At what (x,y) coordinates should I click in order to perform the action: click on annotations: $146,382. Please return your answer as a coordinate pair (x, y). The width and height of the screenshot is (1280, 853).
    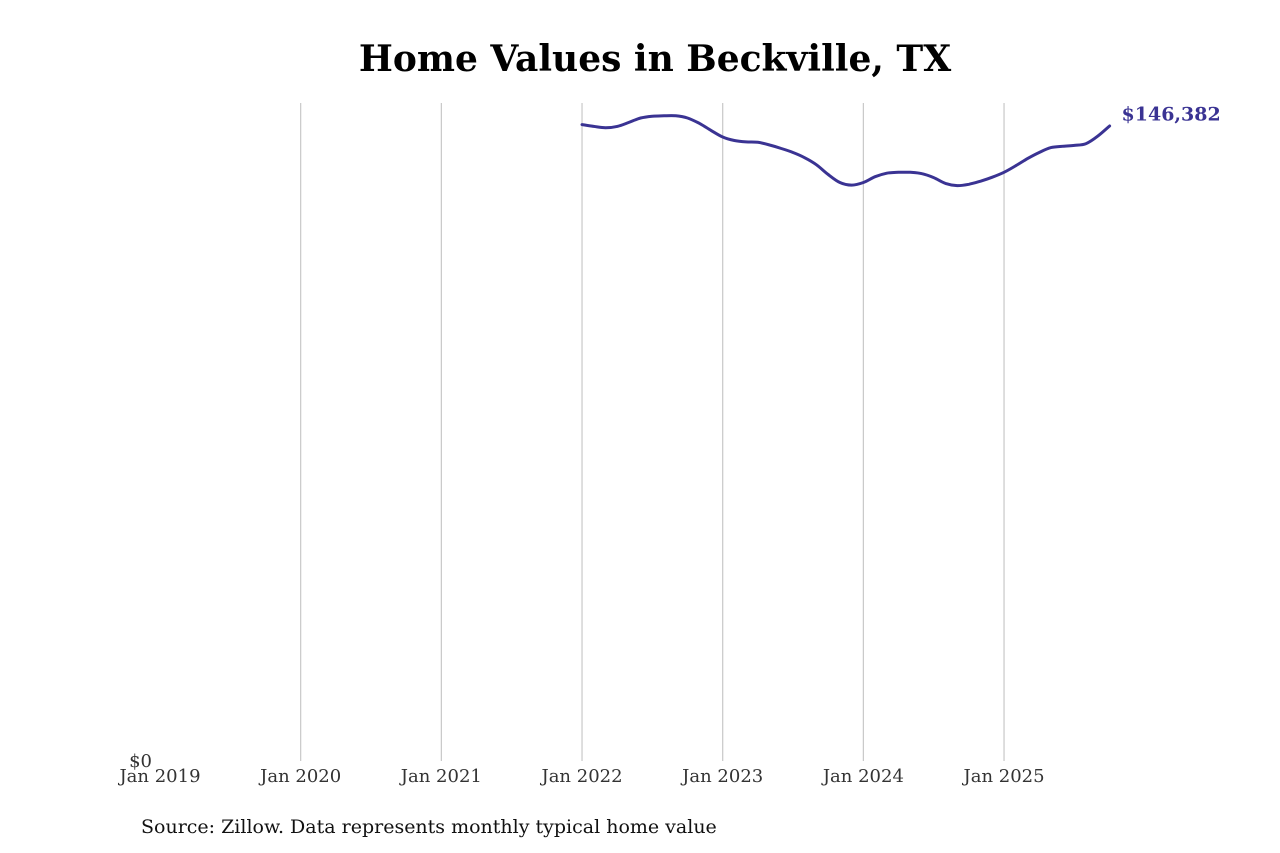
    Looking at the image, I should click on (1171, 115).